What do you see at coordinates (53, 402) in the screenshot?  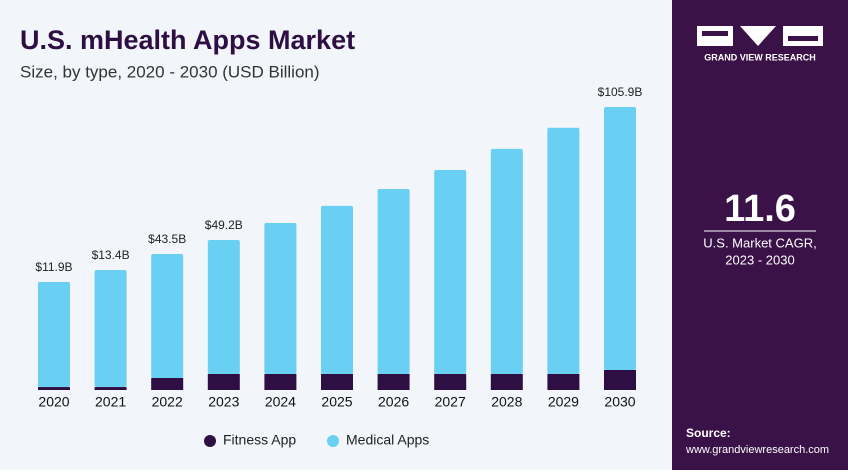 I see `x-tick-label: 2020` at bounding box center [53, 402].